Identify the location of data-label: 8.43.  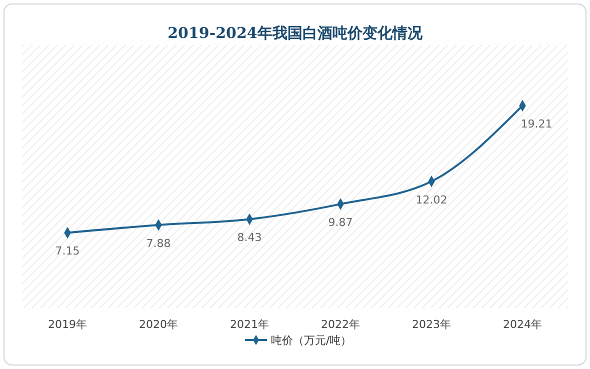
(249, 237).